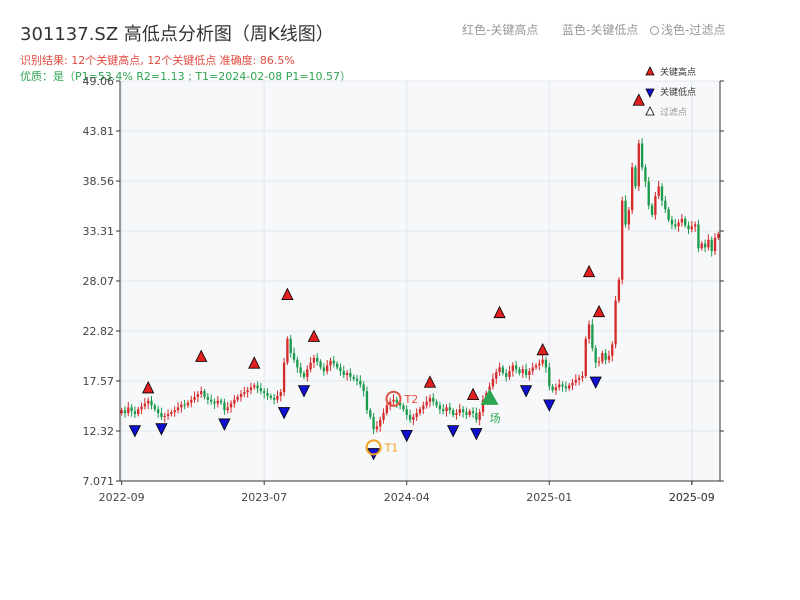 The height and width of the screenshot is (600, 800). I want to click on x-tick-label: 2025-01, so click(549, 497).